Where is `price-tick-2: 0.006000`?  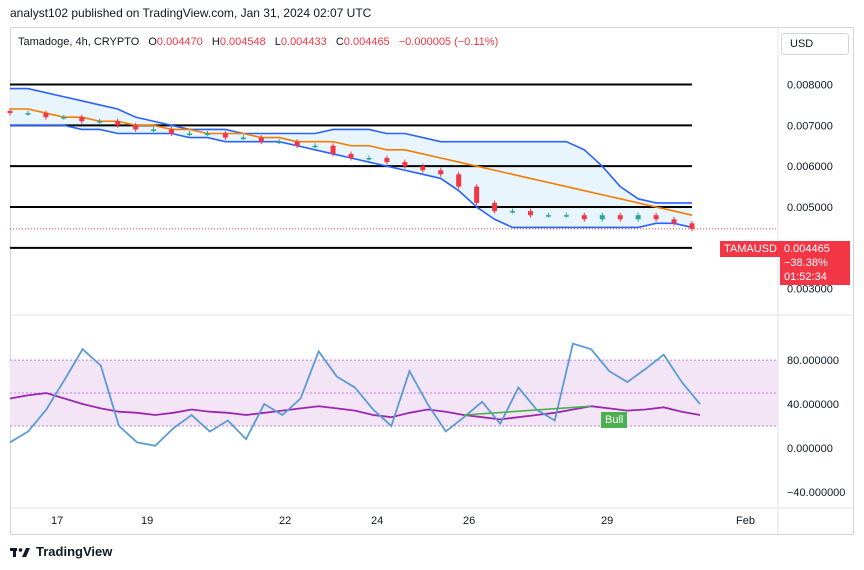 price-tick-2: 0.006000 is located at coordinates (810, 167).